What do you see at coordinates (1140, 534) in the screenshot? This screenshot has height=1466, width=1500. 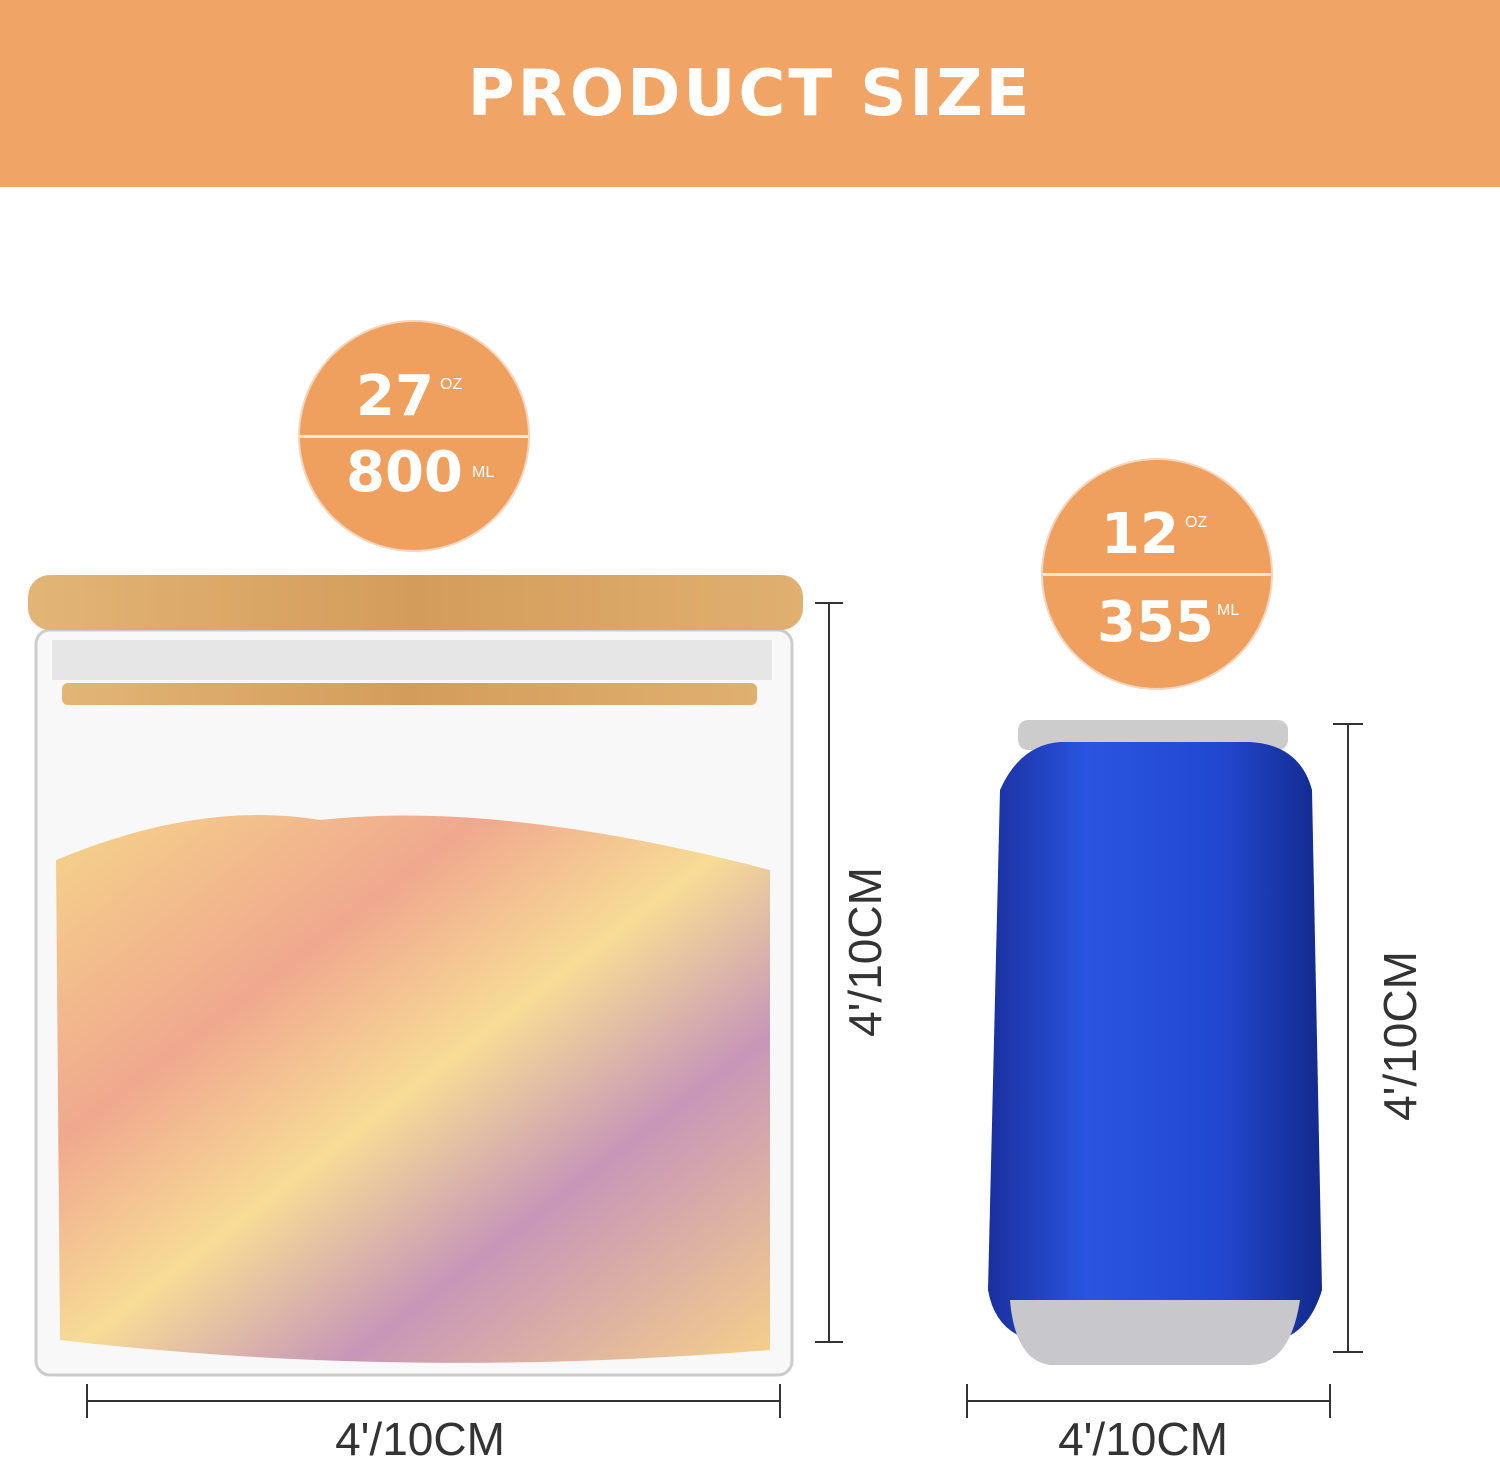 I see `can-oz-value: 12` at bounding box center [1140, 534].